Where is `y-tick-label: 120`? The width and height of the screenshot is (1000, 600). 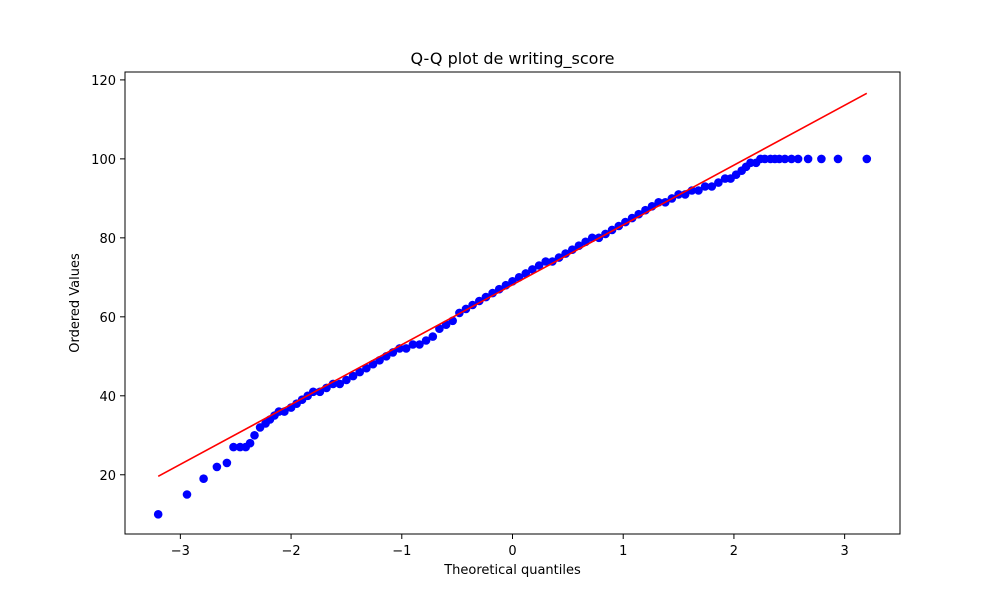 y-tick-label: 120 is located at coordinates (103, 81).